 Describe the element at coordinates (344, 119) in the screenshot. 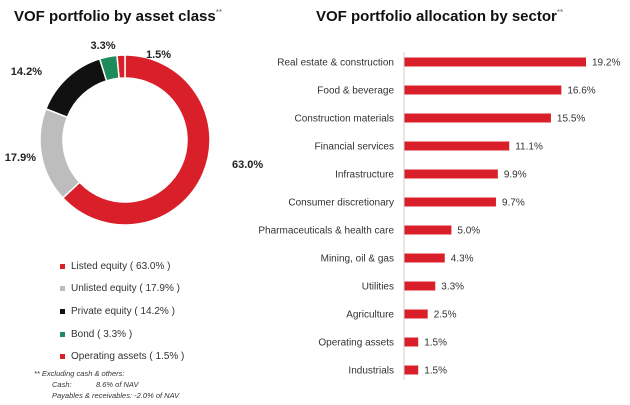

I see `bar-category-label: Construction materials` at that location.